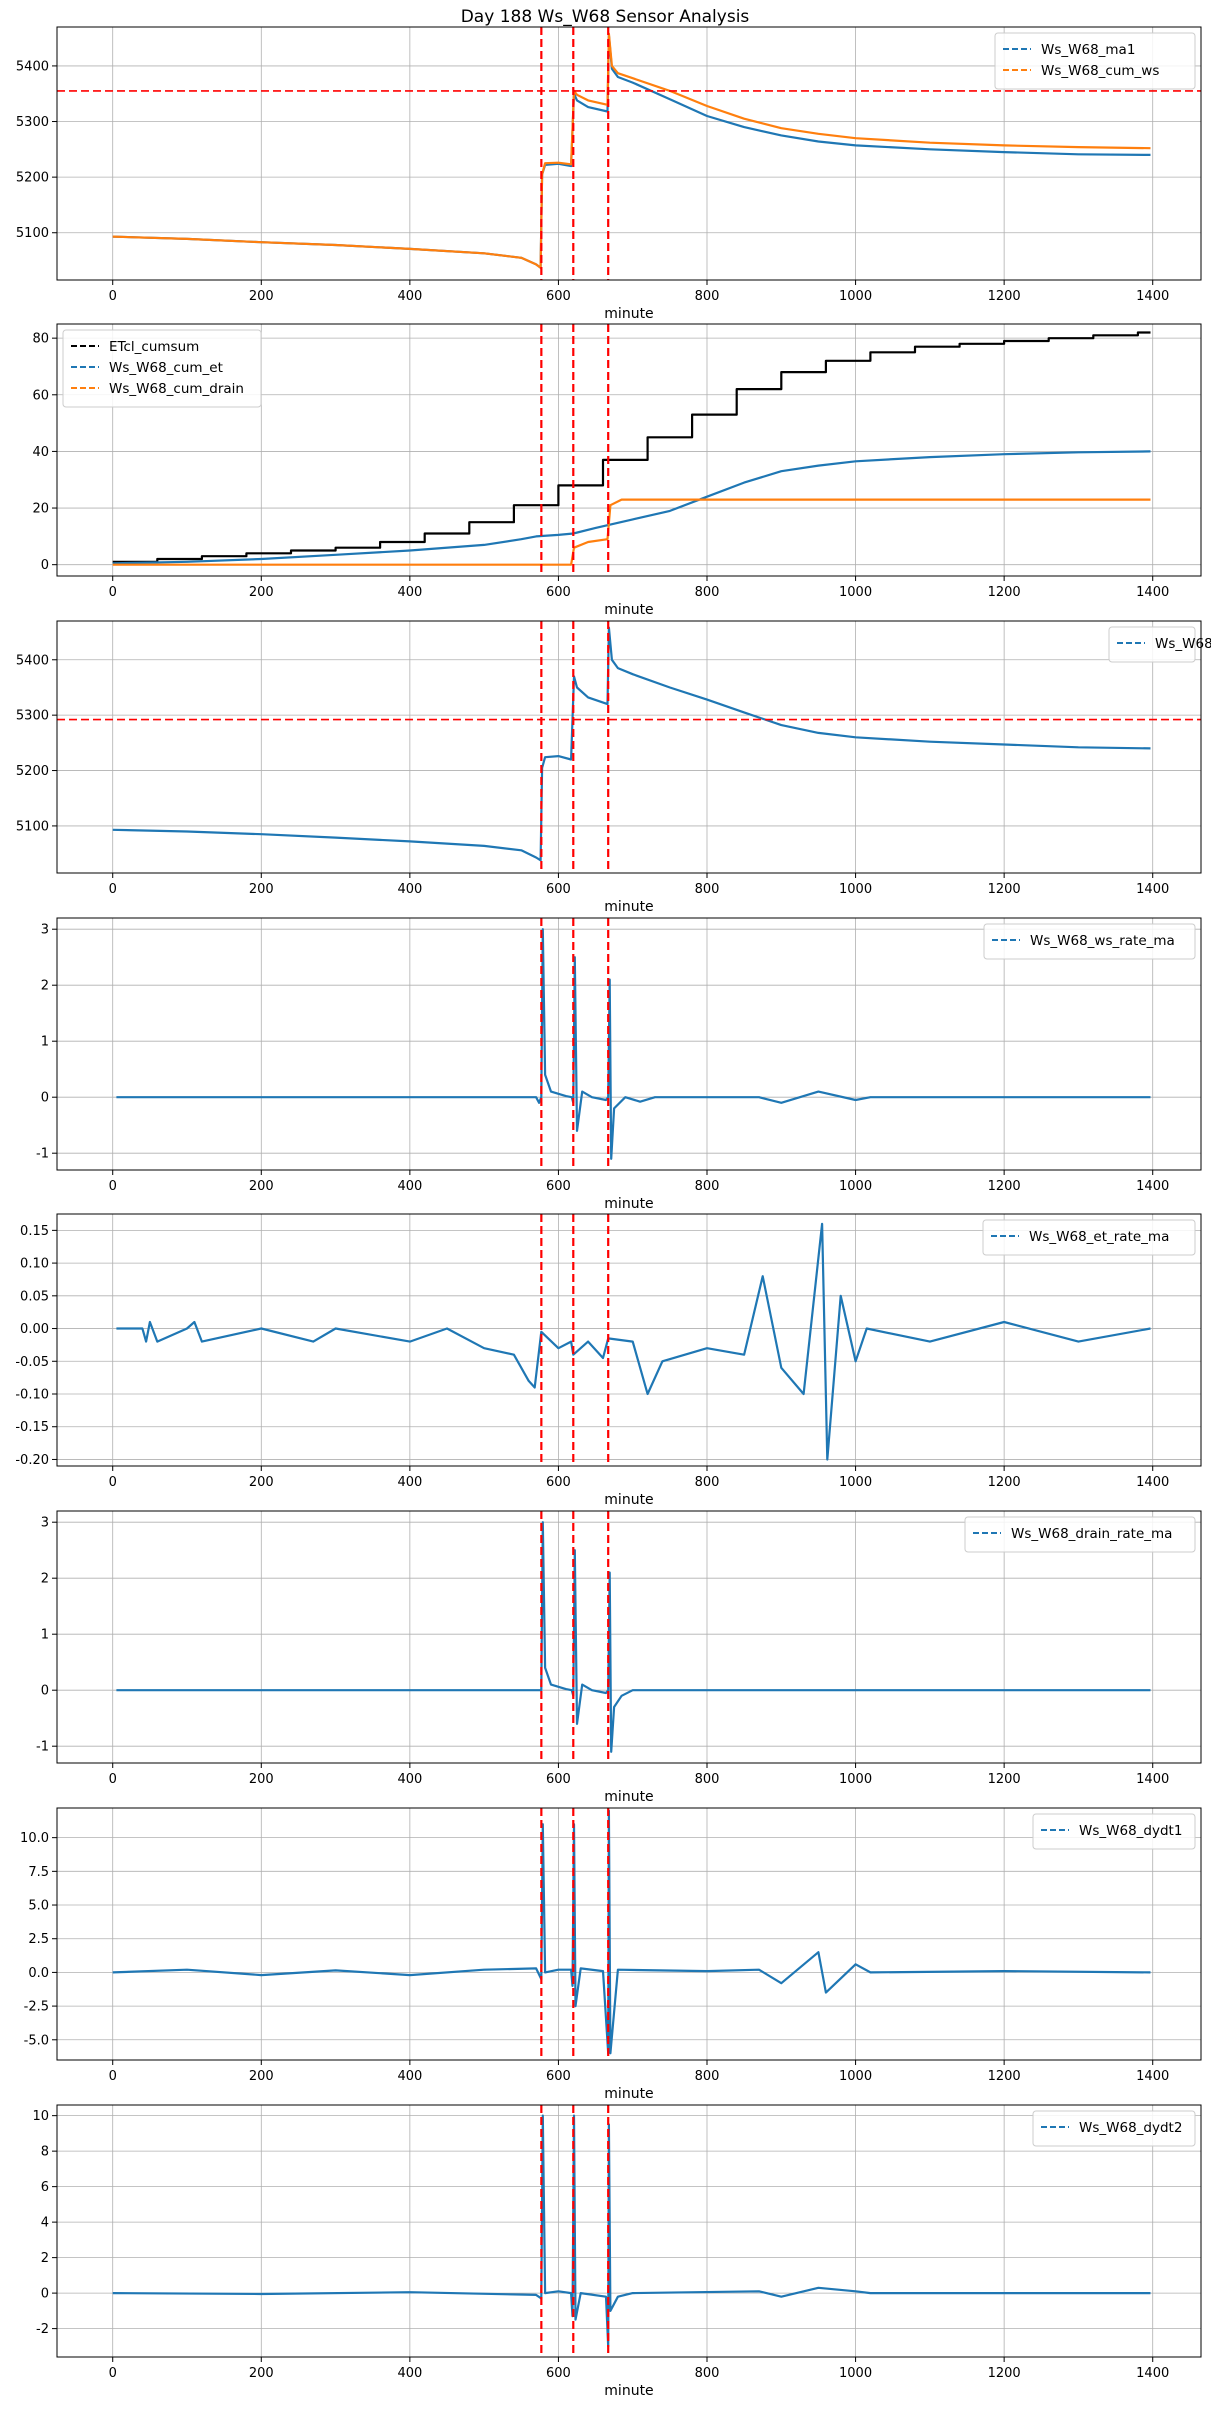 This screenshot has width=1211, height=2411. I want to click on y-tick-label: 5100, so click(32, 826).